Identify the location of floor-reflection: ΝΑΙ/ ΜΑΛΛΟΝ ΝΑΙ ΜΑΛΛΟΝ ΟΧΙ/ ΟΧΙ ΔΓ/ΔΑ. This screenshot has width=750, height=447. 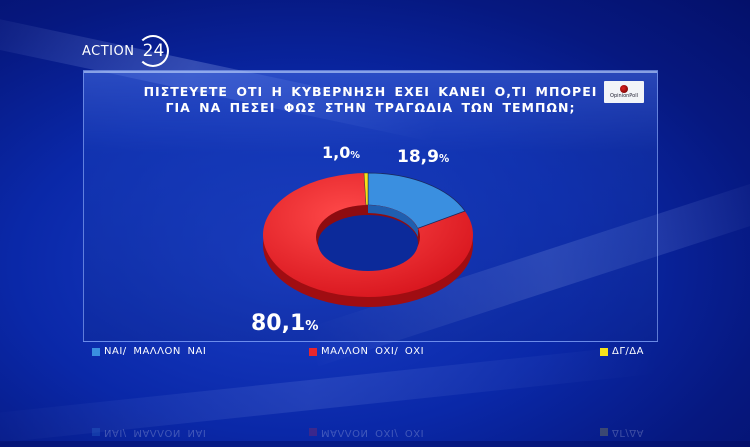
(369, 410).